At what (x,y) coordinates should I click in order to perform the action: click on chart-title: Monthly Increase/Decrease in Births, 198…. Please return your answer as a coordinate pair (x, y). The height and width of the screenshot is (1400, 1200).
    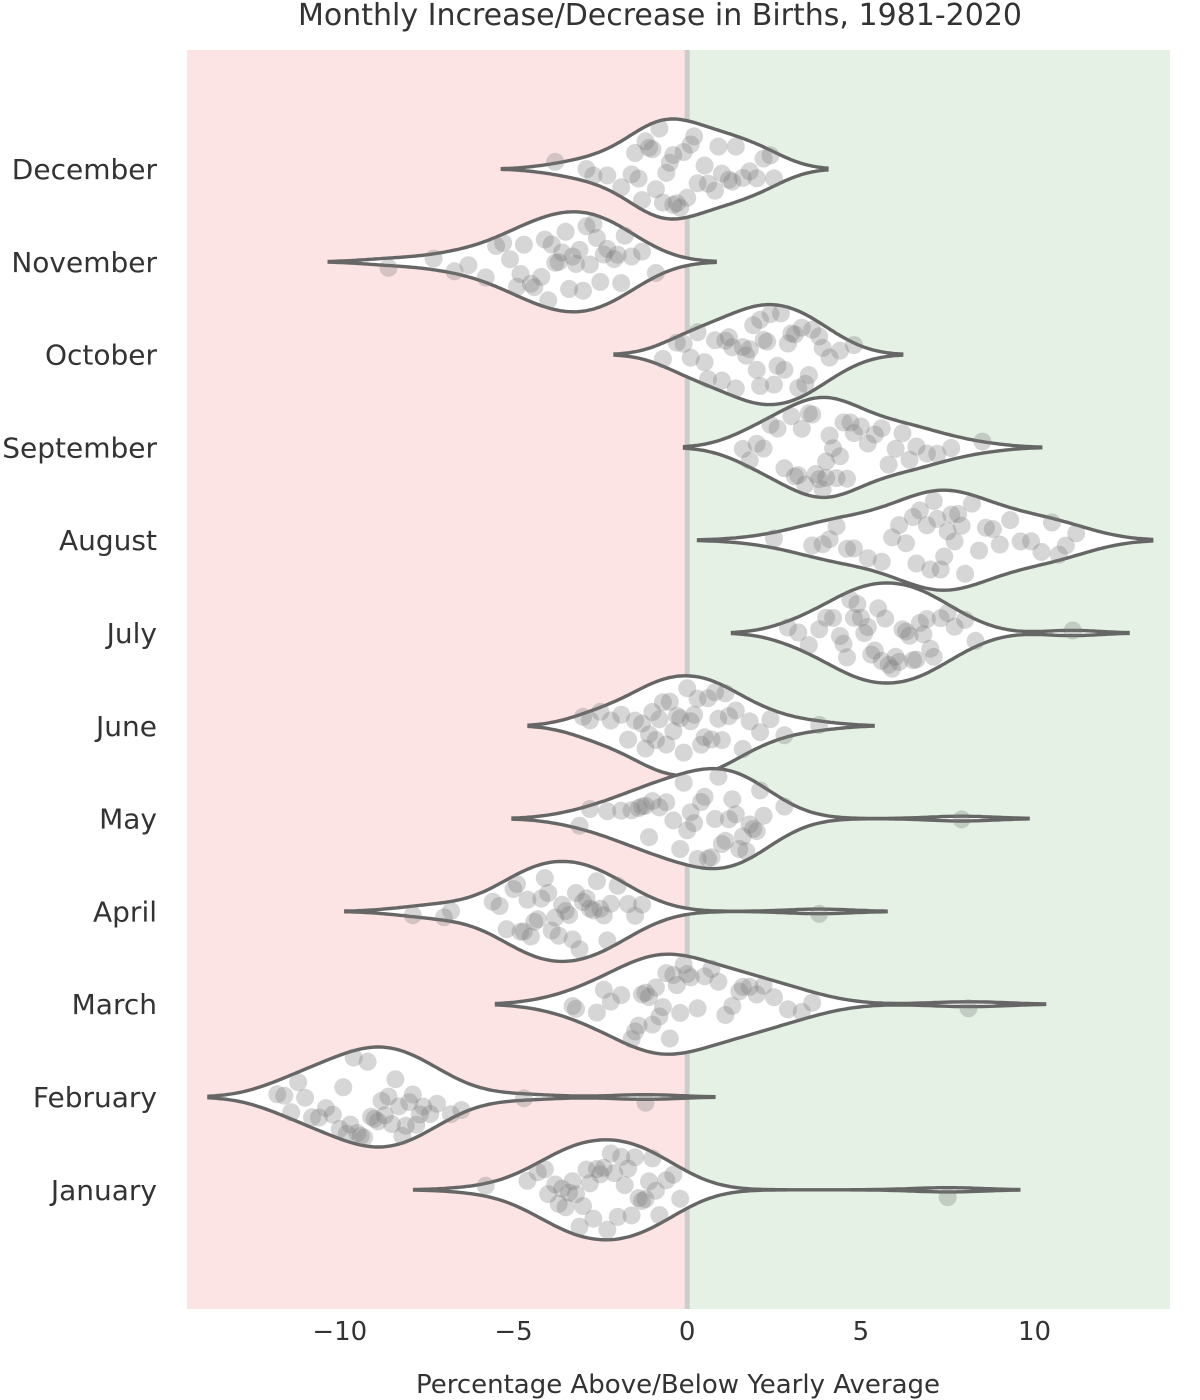
    Looking at the image, I should click on (660, 16).